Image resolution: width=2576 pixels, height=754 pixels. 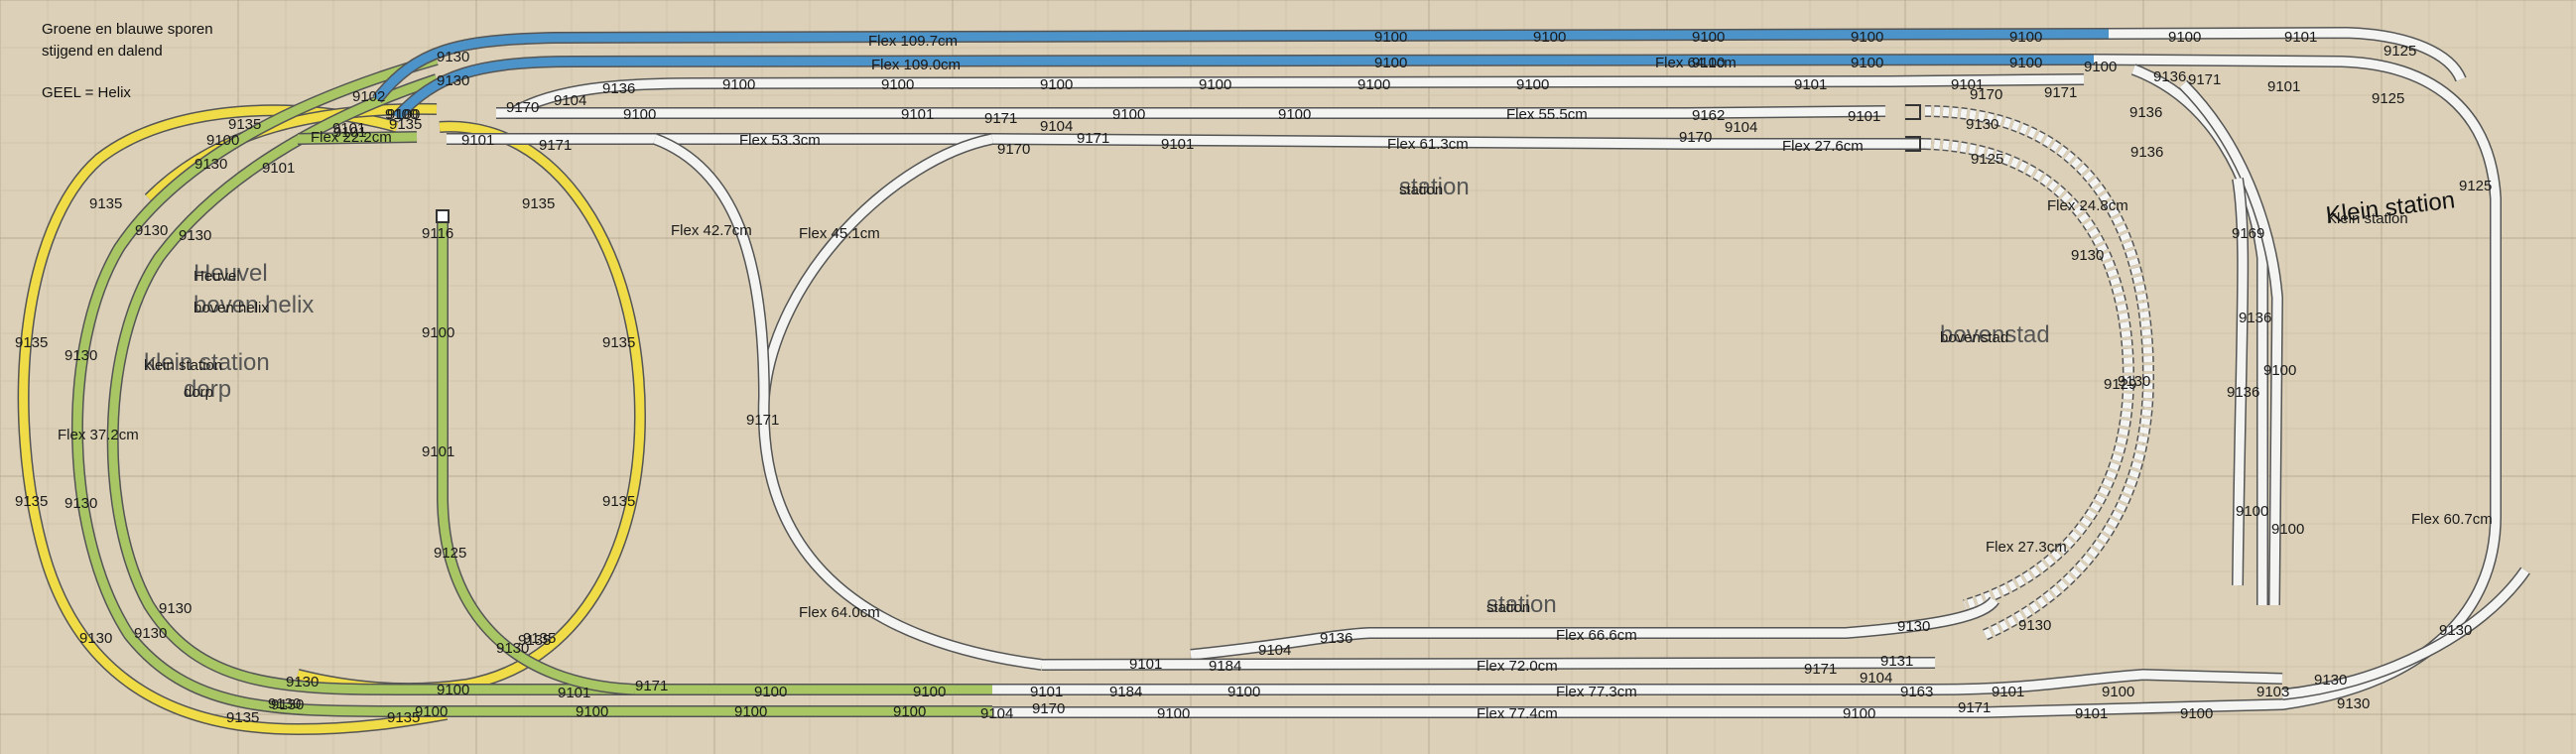 I want to click on track-part-label: 9184, so click(x=1126, y=692).